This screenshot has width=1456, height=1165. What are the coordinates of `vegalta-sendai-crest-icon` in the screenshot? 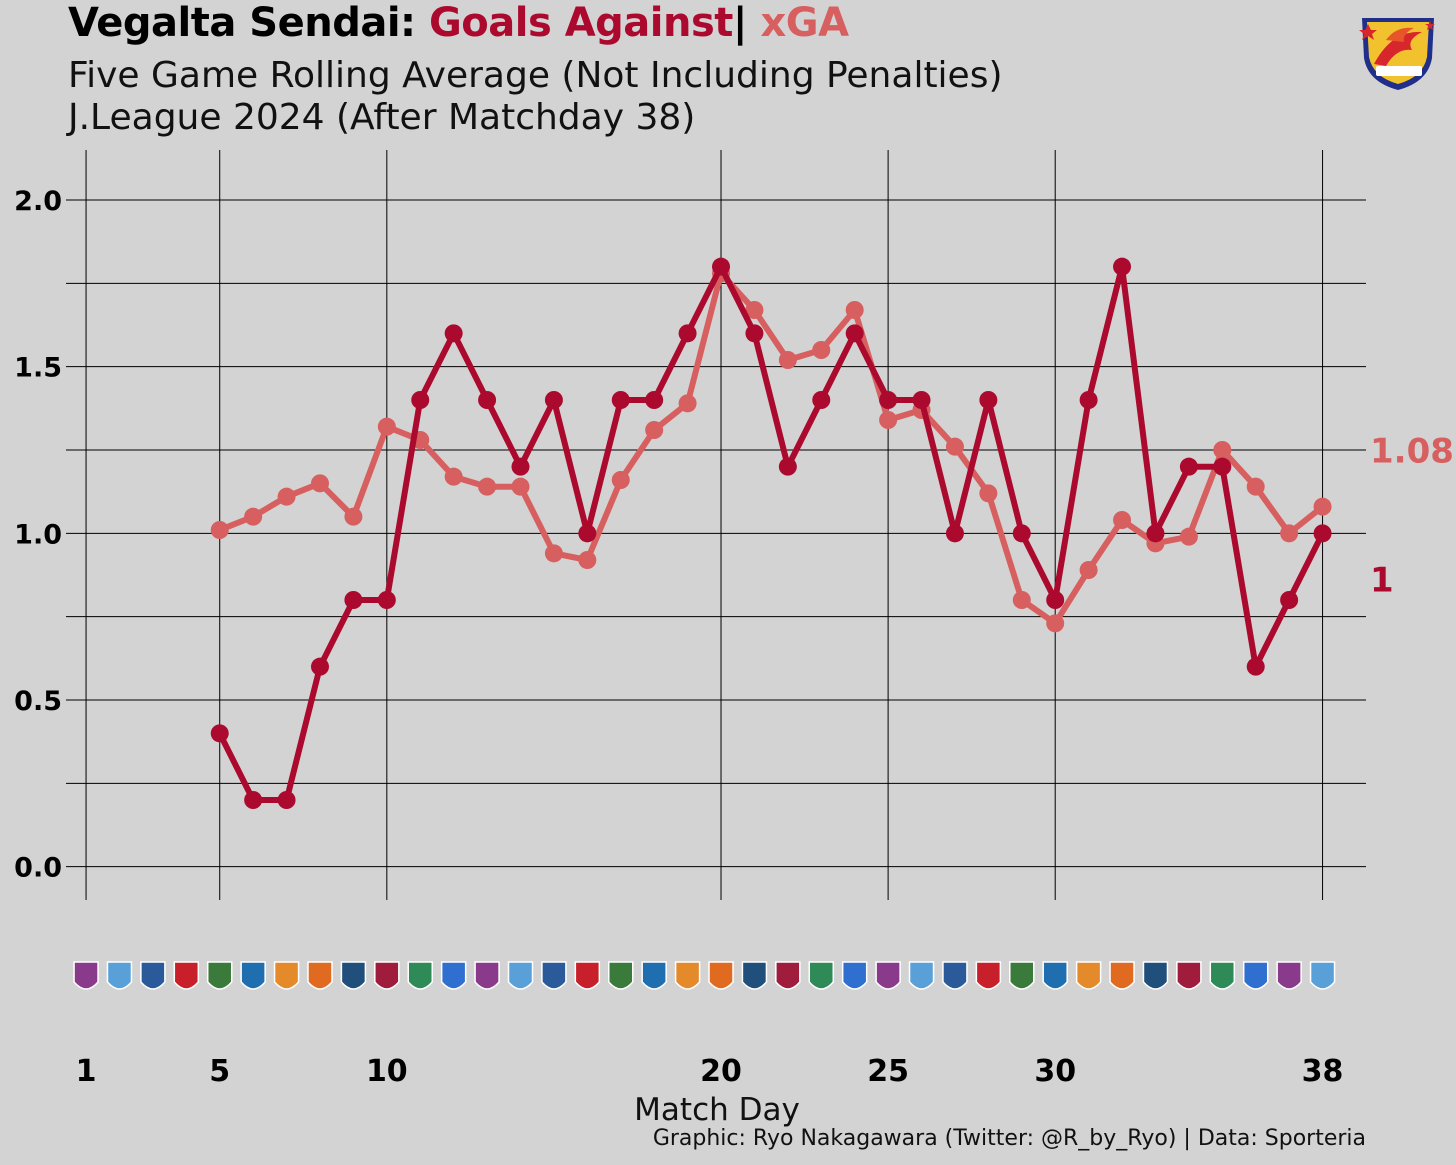 It's located at (1397, 54).